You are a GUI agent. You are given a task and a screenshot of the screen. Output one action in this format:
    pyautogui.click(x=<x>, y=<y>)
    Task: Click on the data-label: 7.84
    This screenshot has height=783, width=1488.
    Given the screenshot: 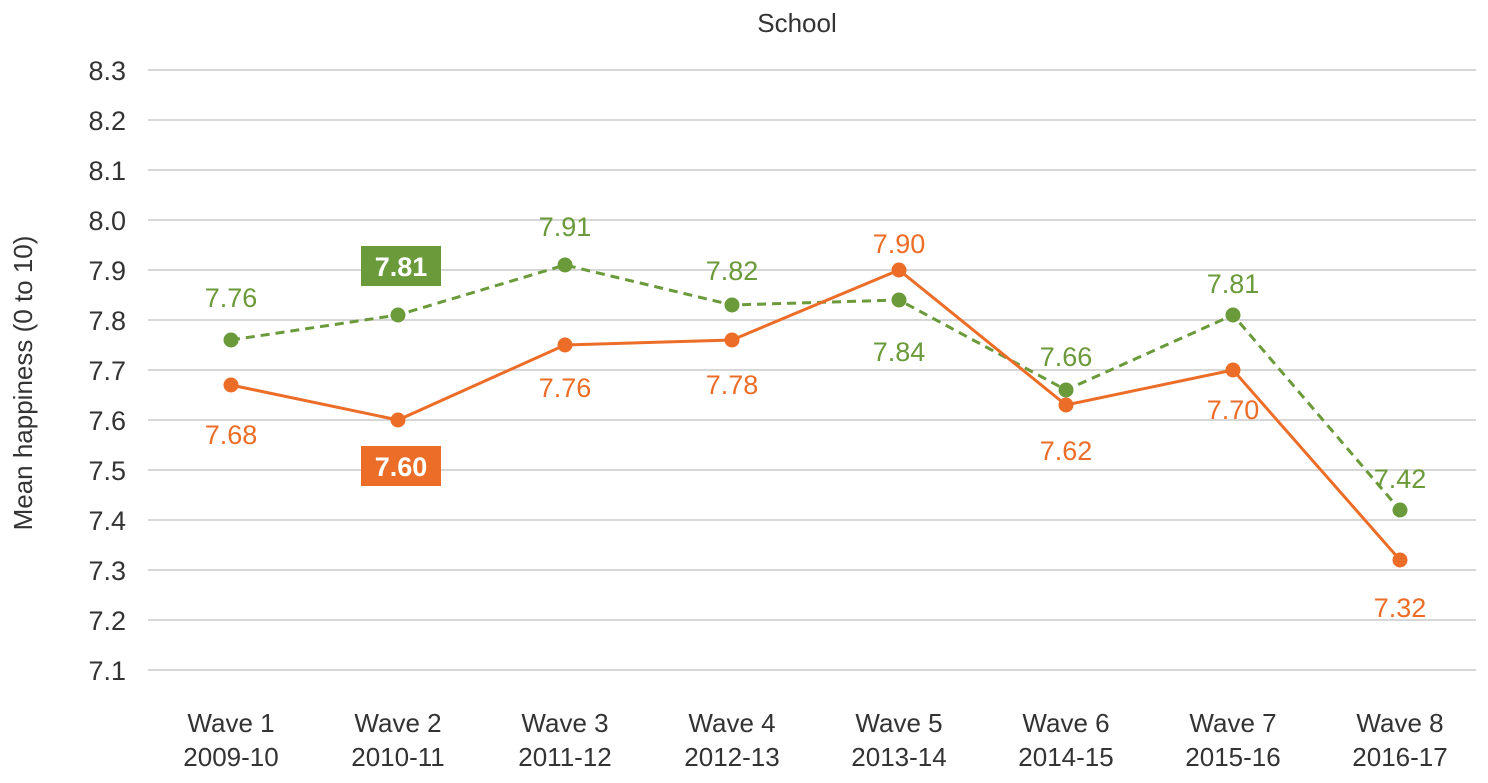 What is the action you would take?
    pyautogui.click(x=899, y=352)
    